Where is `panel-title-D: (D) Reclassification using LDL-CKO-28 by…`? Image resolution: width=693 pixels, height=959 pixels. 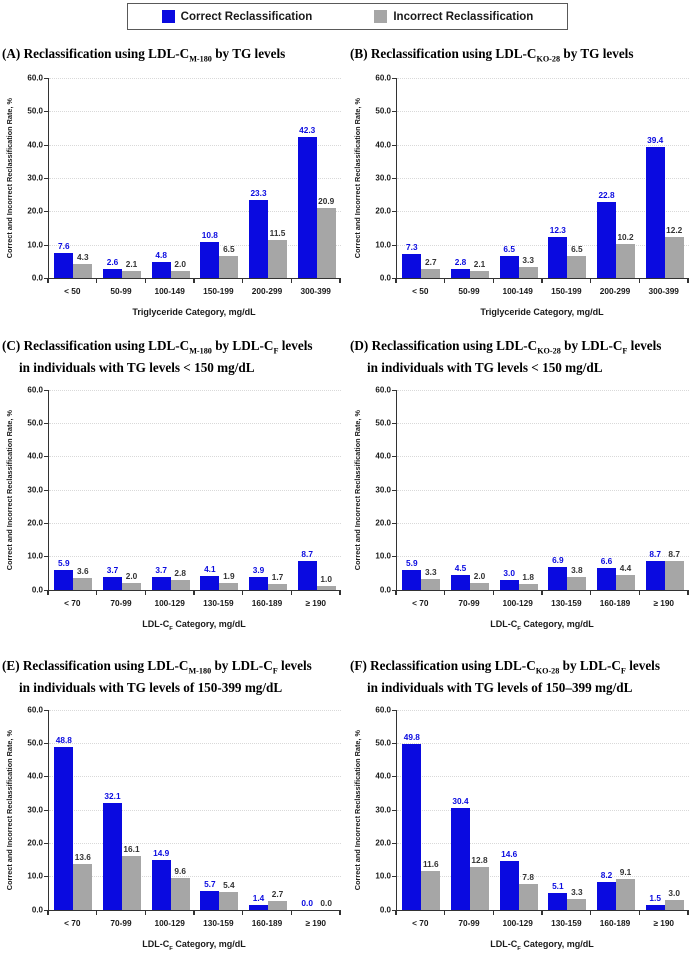 panel-title-D: (D) Reclassification using LDL-CKO-28 by… is located at coordinates (521, 357).